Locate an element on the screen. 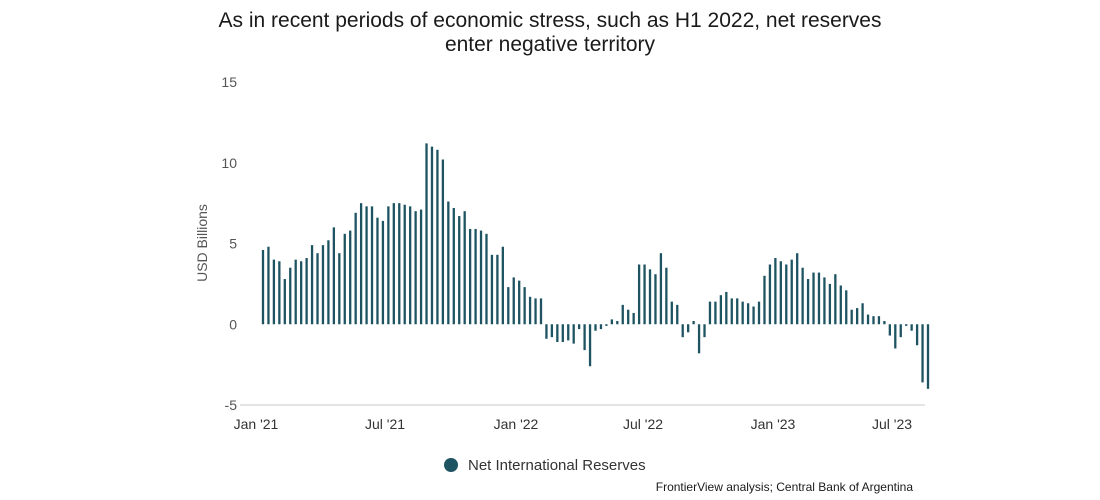 The height and width of the screenshot is (500, 1100). y-tick-label: 10 is located at coordinates (229, 163).